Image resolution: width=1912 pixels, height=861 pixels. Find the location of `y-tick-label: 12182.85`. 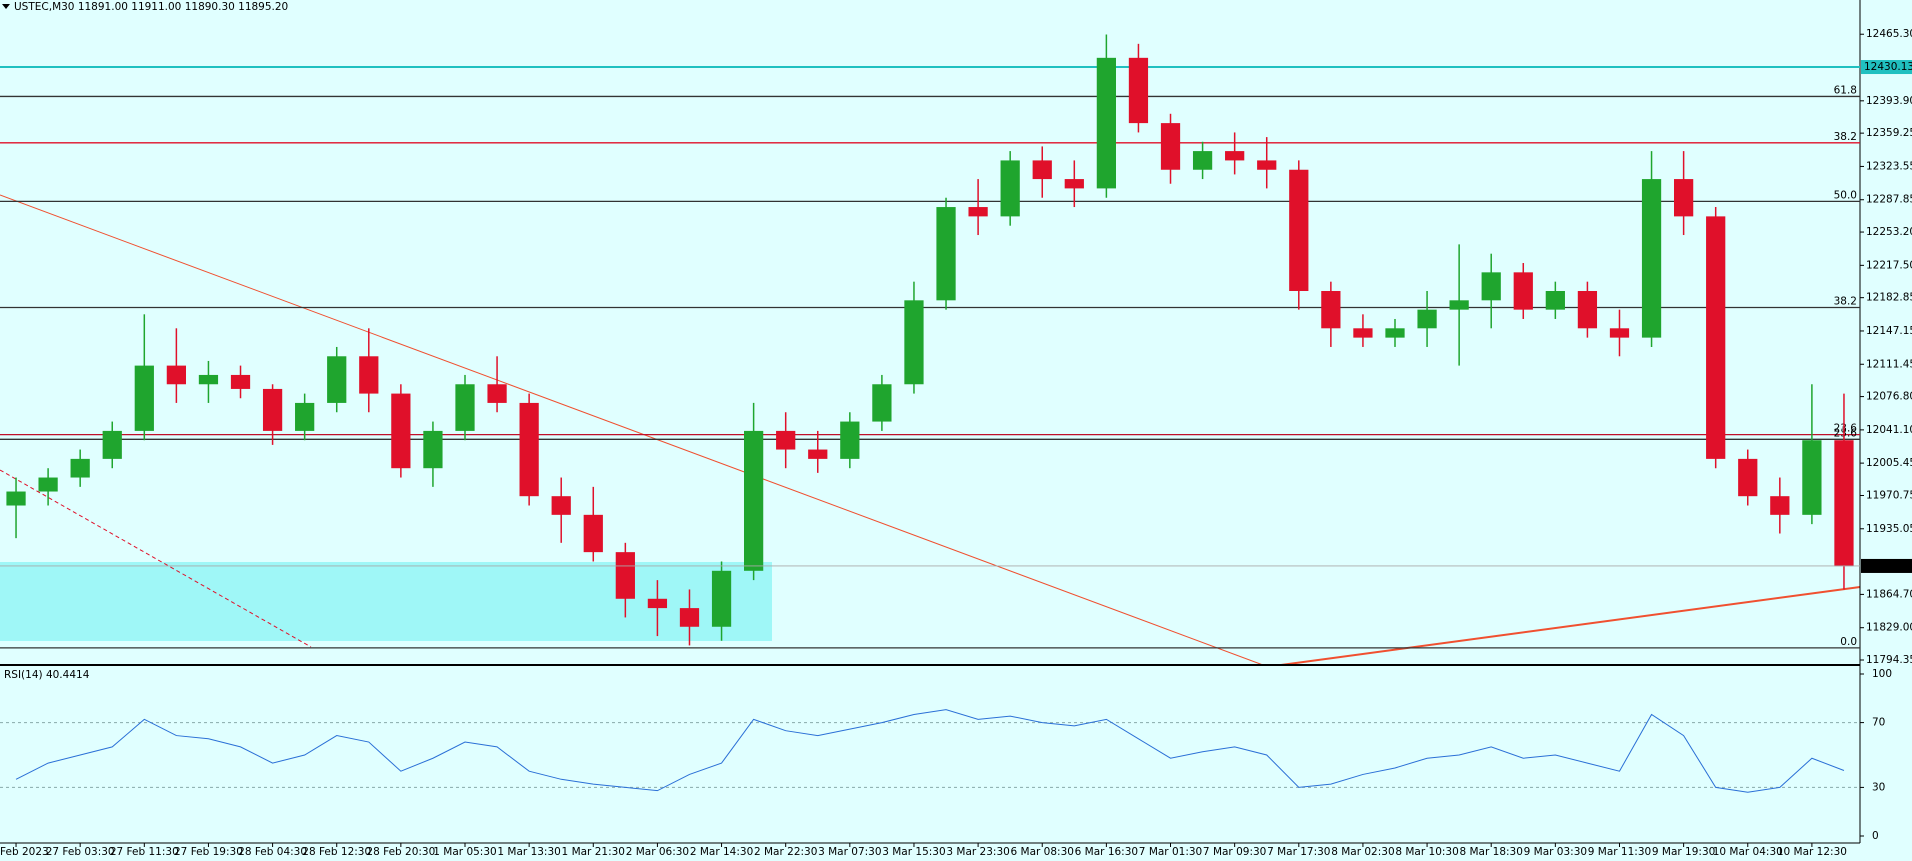

y-tick-label: 12182.85 is located at coordinates (1889, 298).